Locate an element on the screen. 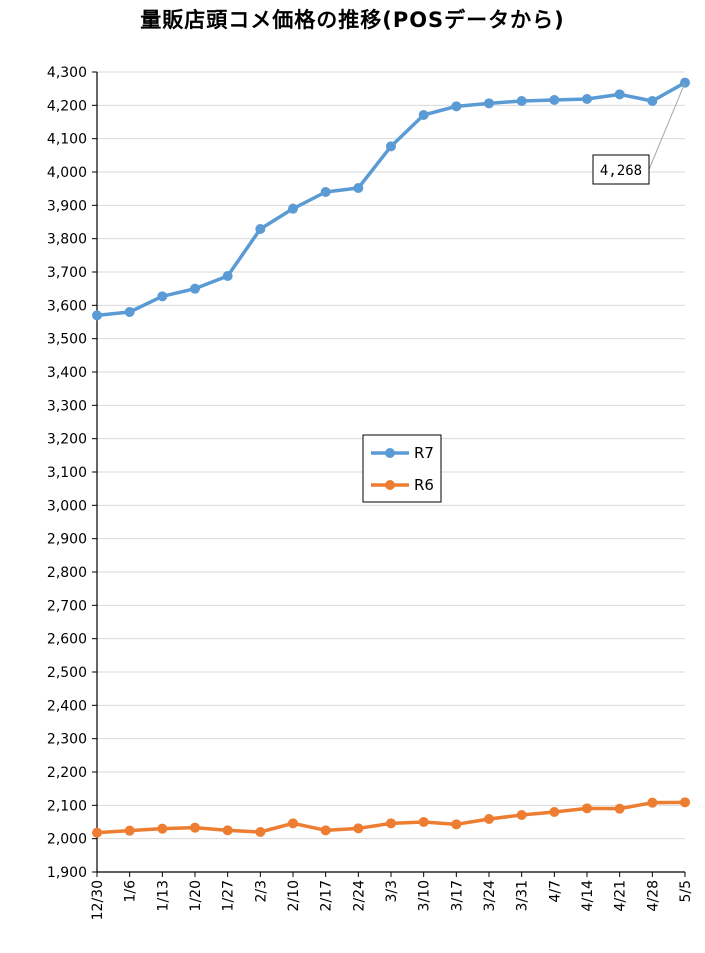 The height and width of the screenshot is (953, 705). y-tick-label: 3,100 is located at coordinates (67, 473).